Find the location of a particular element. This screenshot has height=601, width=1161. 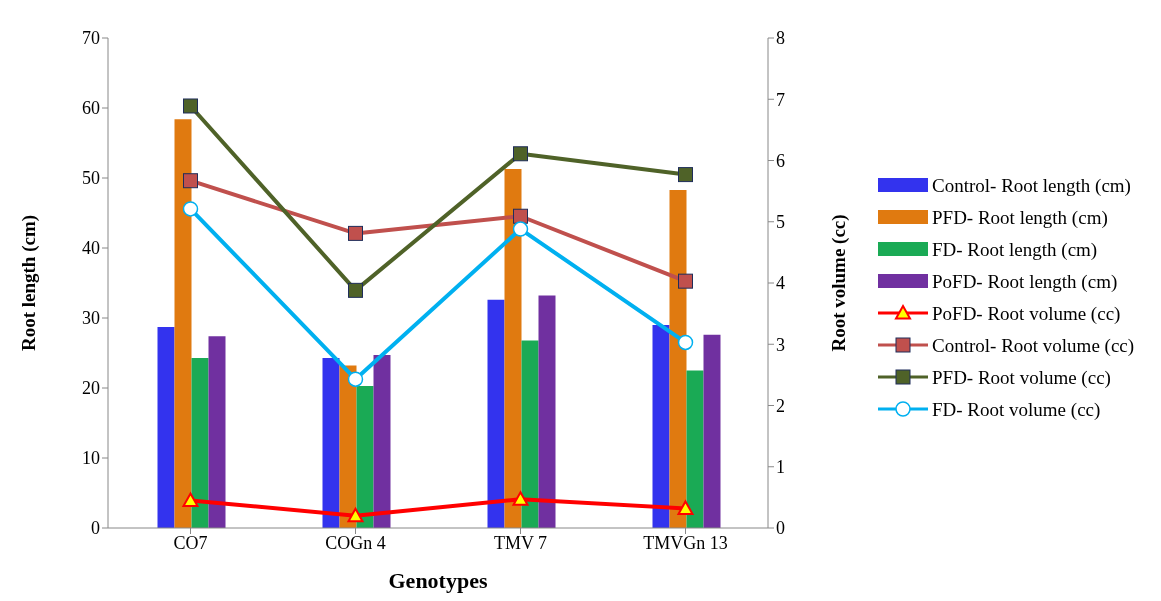

y2-tick-label: 4 is located at coordinates (780, 283).